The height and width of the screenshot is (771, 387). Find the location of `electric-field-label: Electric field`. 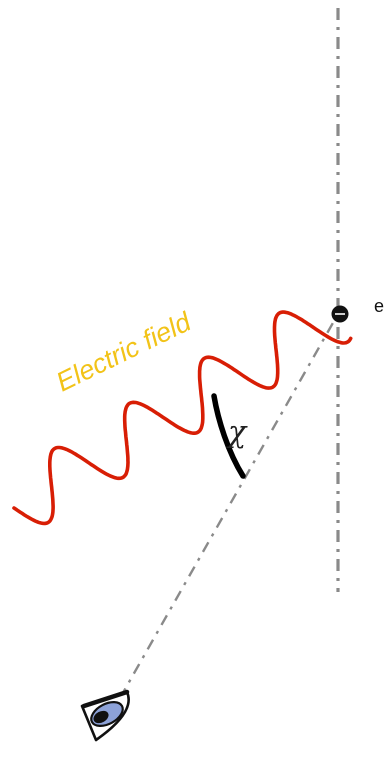

electric-field-label: Electric field is located at coordinates (123, 351).